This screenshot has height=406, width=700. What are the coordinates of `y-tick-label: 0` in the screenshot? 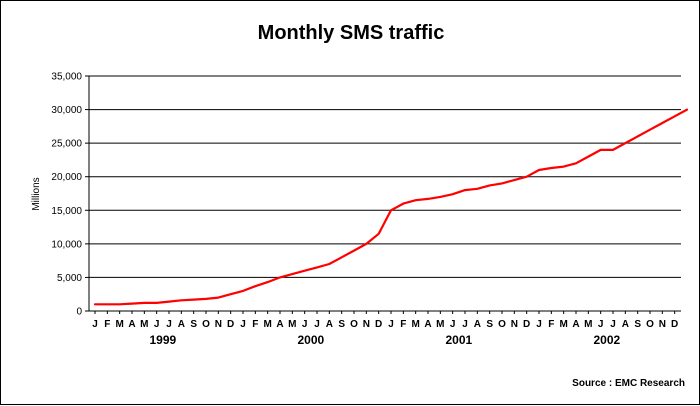 It's located at (79, 312).